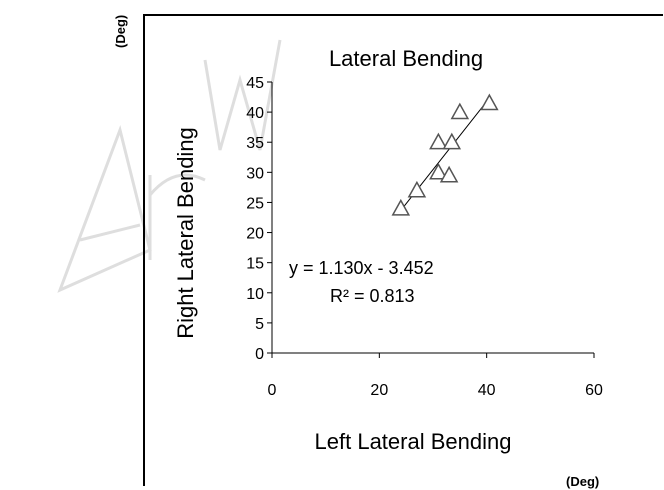  Describe the element at coordinates (185, 233) in the screenshot. I see `y-axis-title: Right Lateral Bending` at that location.